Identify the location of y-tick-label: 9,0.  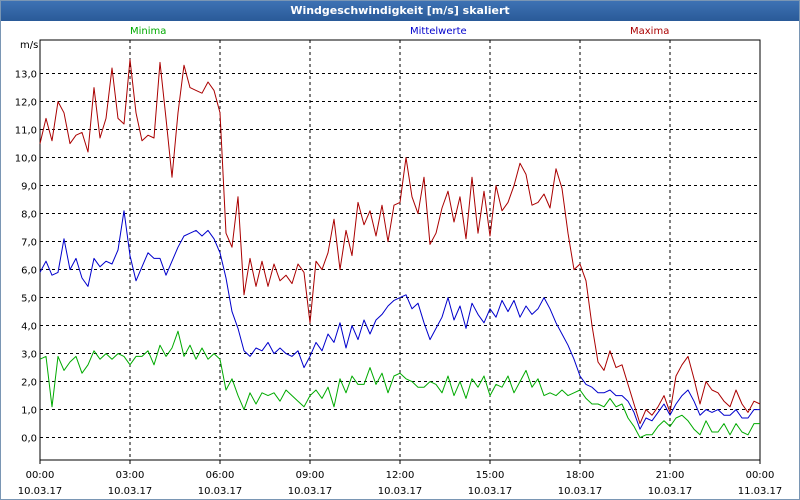
(29, 187).